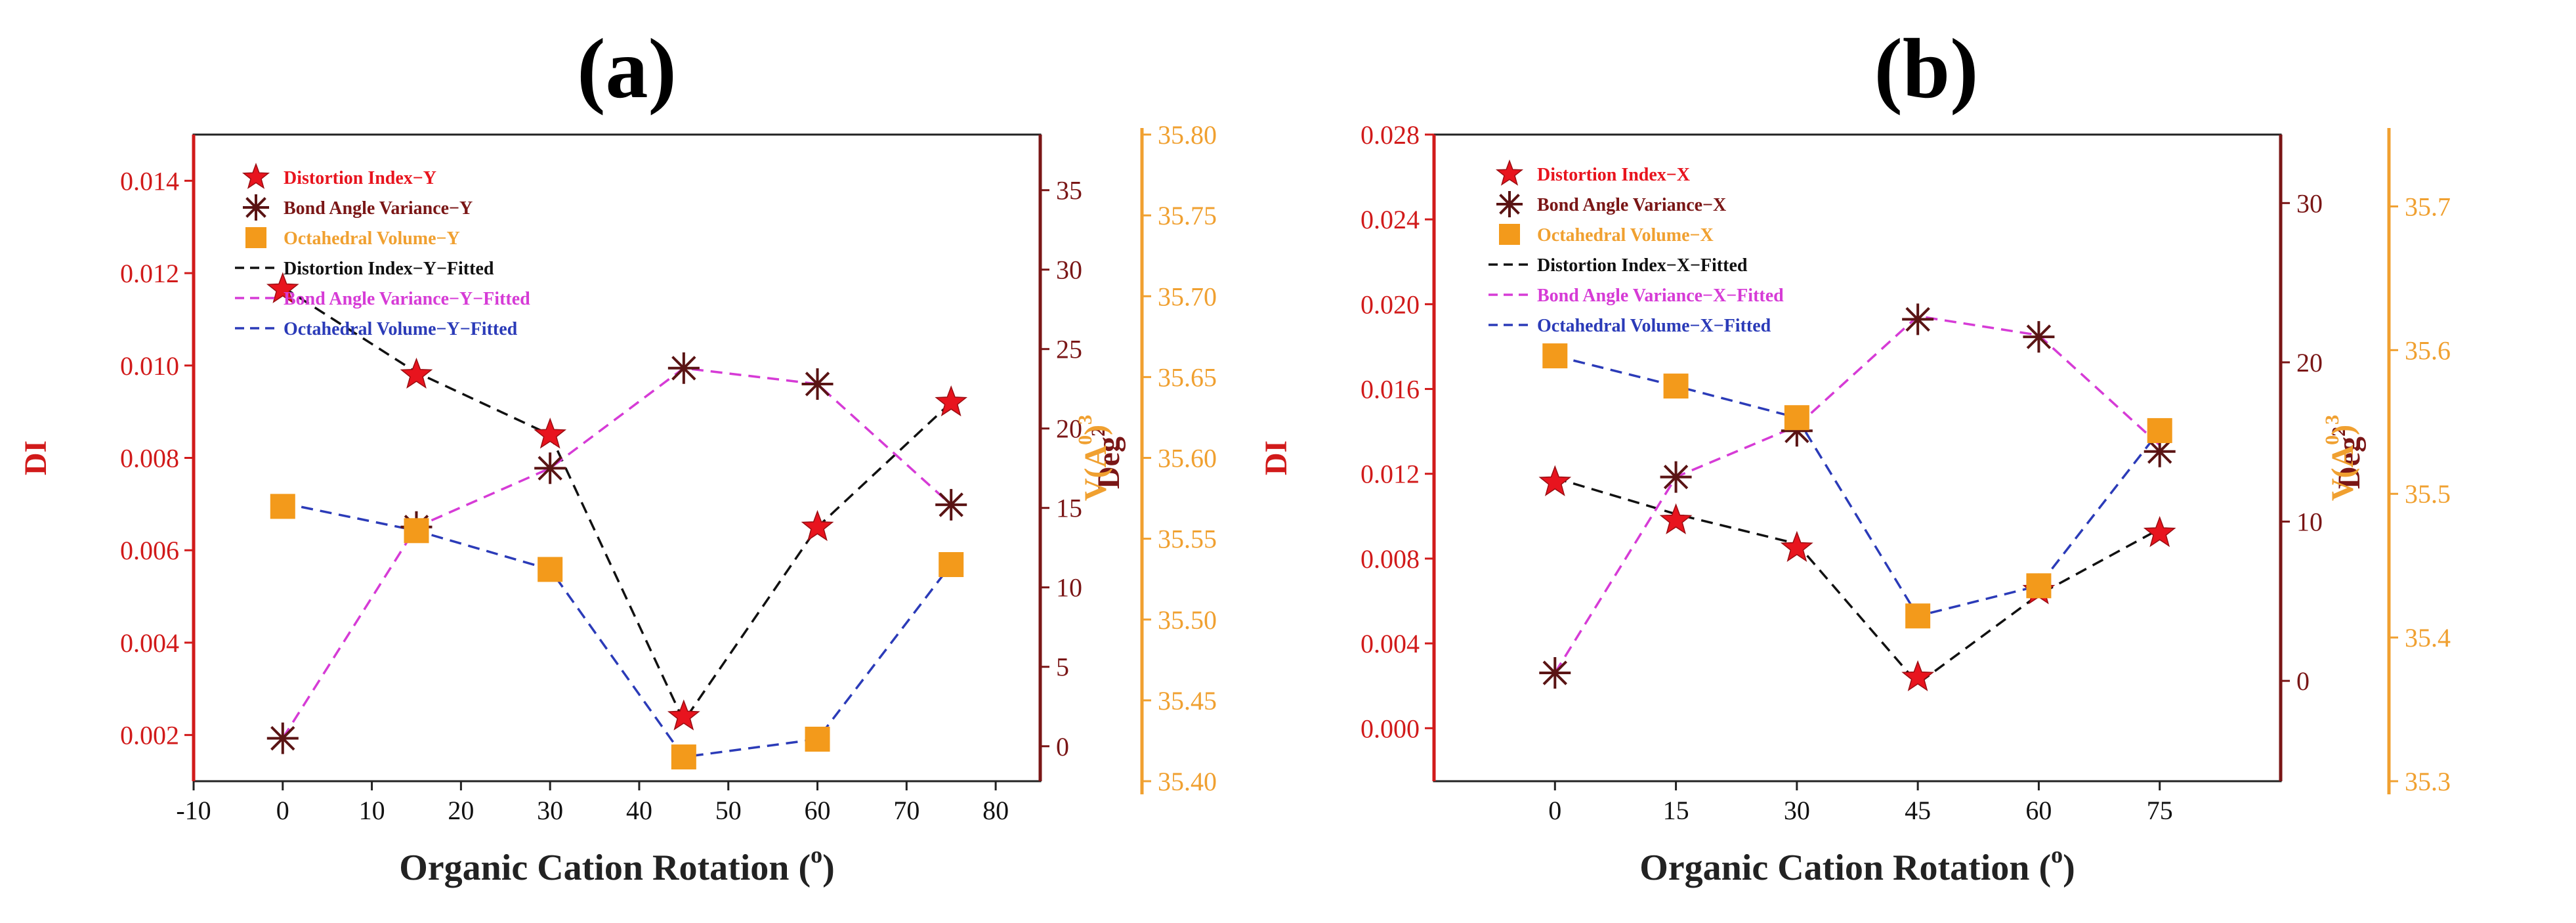 The image size is (2576, 923). Describe the element at coordinates (1187, 701) in the screenshot. I see `right-tick-label: 35.45` at that location.